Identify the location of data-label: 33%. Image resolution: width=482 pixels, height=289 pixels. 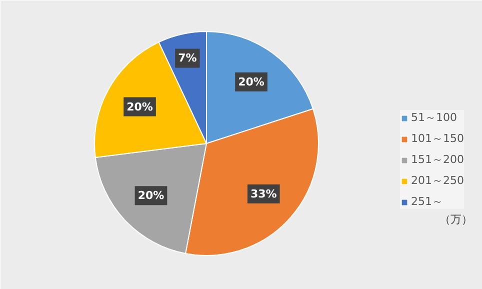
(263, 193).